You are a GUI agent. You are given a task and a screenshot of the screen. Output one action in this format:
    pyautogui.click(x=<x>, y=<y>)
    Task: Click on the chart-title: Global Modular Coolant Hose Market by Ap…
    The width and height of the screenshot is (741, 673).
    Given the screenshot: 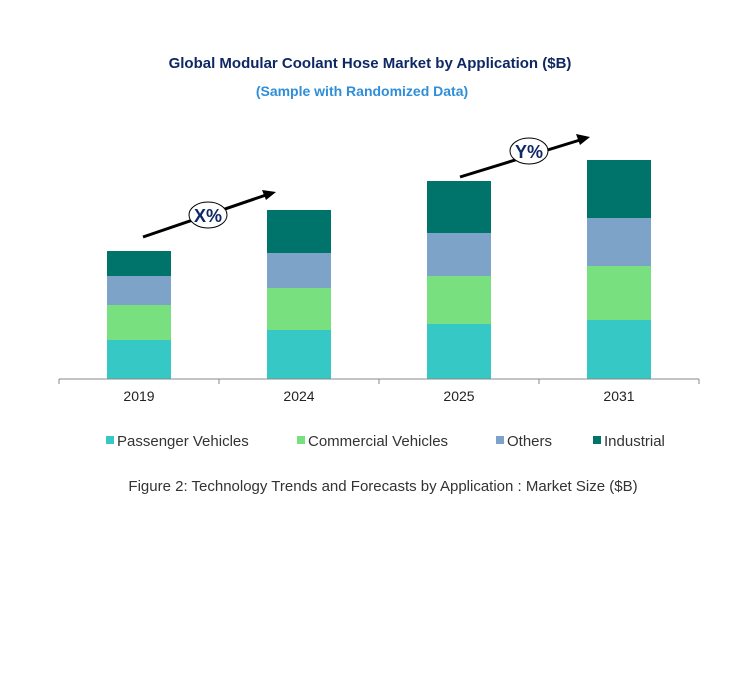 What is the action you would take?
    pyautogui.click(x=370, y=63)
    